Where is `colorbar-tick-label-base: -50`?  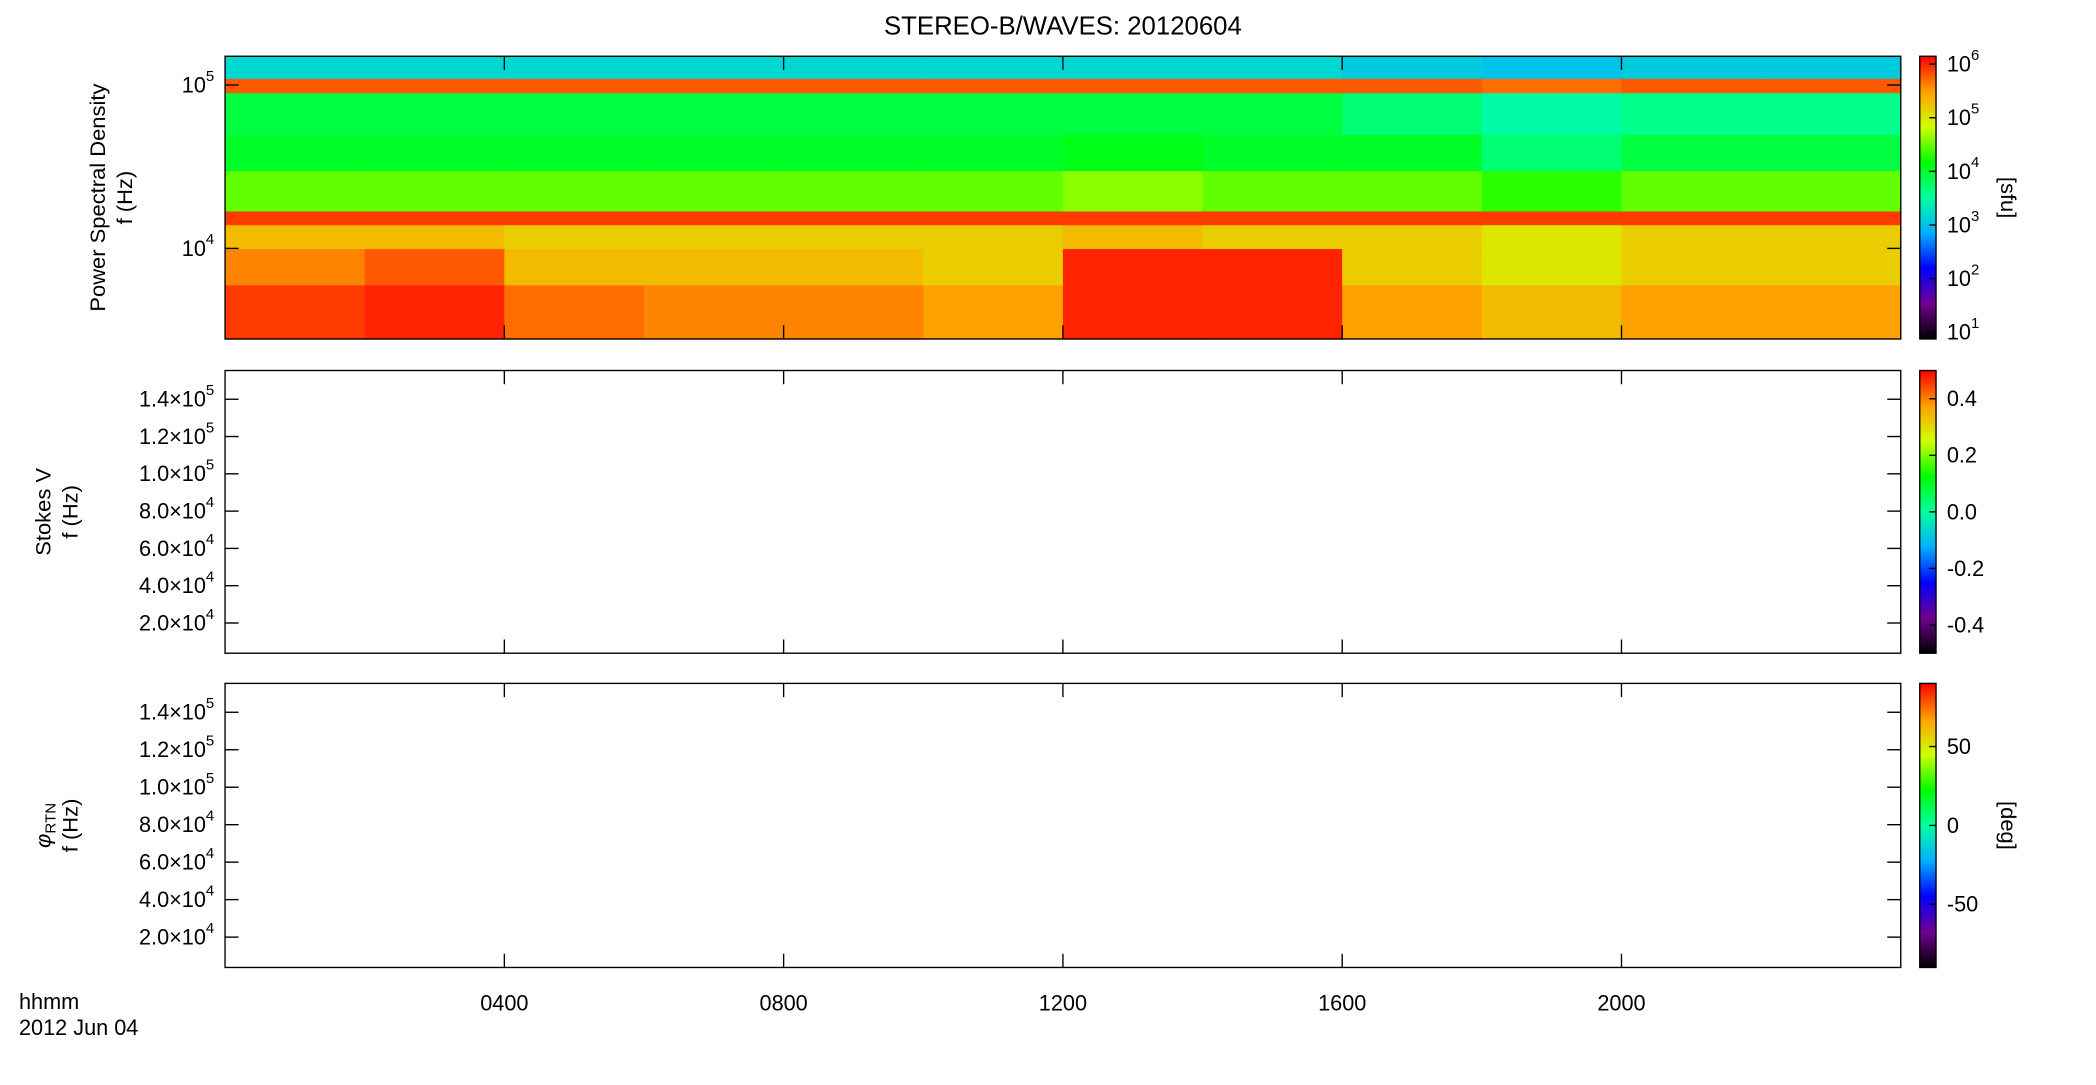 colorbar-tick-label-base: -50 is located at coordinates (1962, 903).